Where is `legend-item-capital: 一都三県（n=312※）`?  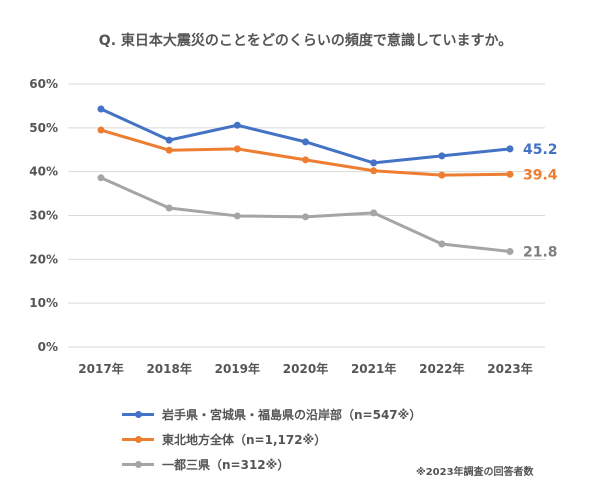 legend-item-capital: 一都三県（n=312※） is located at coordinates (205, 464).